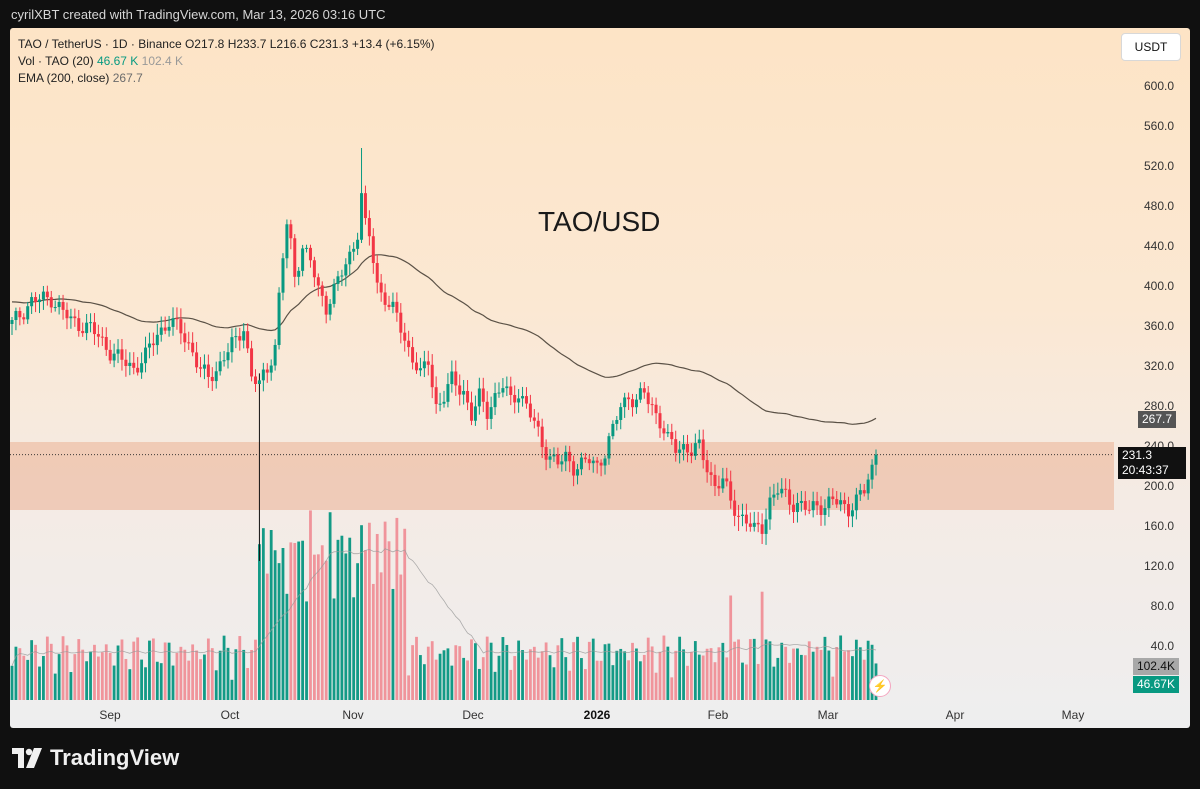  Describe the element at coordinates (1158, 366) in the screenshot. I see `y-tick-label: 320.0` at that location.